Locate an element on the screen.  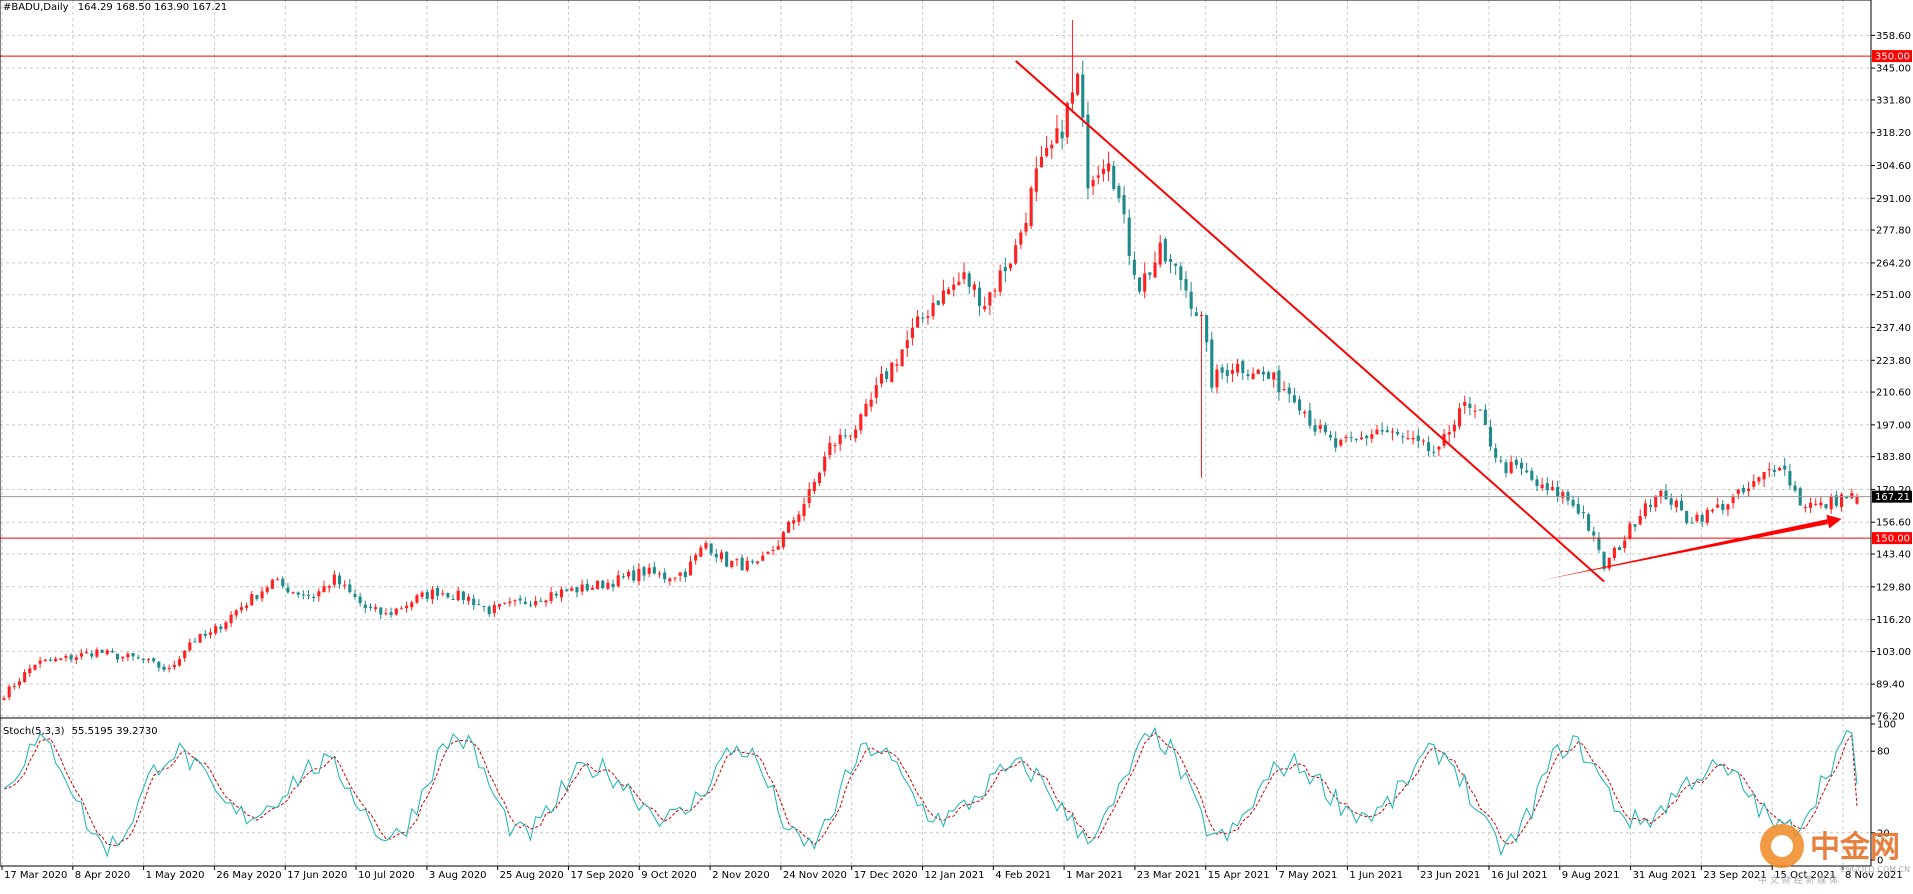
stoch-main-line is located at coordinates (930, 792).